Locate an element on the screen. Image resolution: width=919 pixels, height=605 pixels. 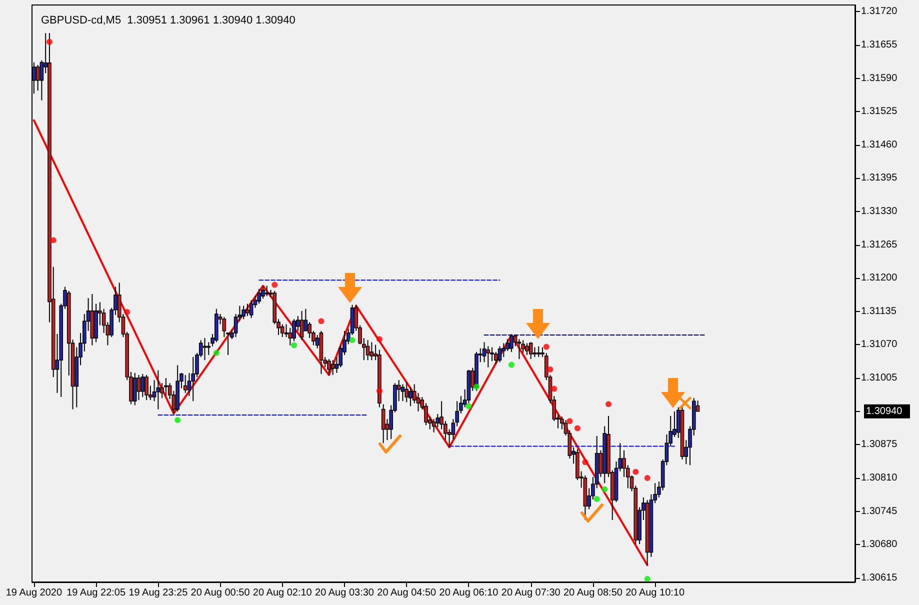
y-tick-label: 1.30680 is located at coordinates (879, 544).